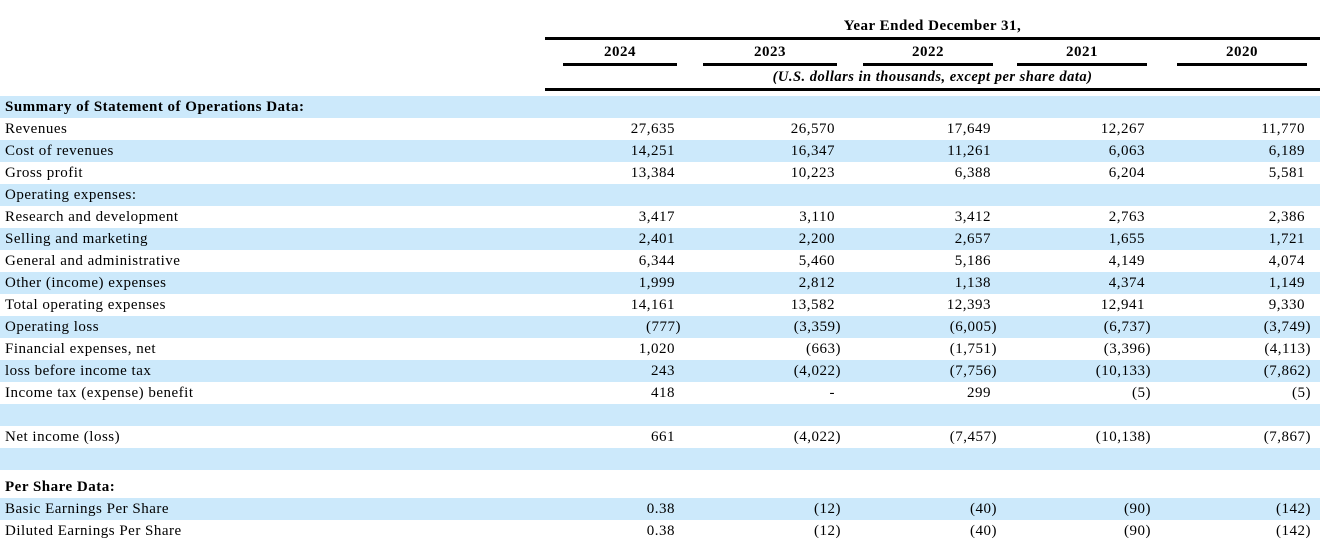 The height and width of the screenshot is (555, 1331). I want to click on year-header-label: 2023, so click(770, 53).